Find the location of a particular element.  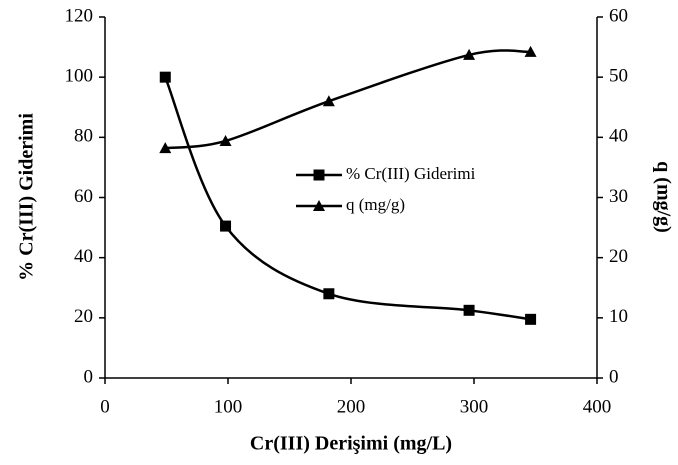

legend-text: q (mg/g) is located at coordinates (375, 204).